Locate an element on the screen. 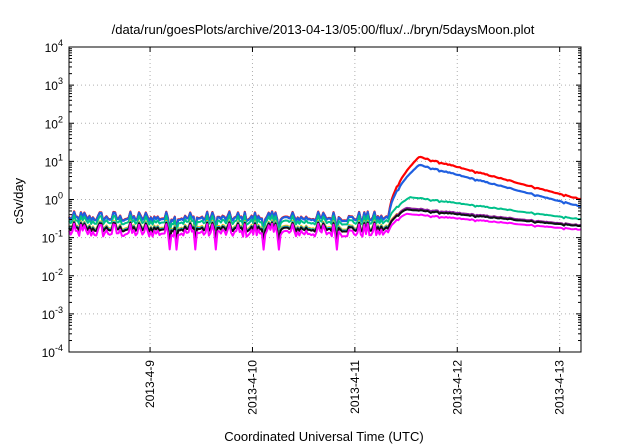  y-tick-label: 10¹ is located at coordinates (54, 160).